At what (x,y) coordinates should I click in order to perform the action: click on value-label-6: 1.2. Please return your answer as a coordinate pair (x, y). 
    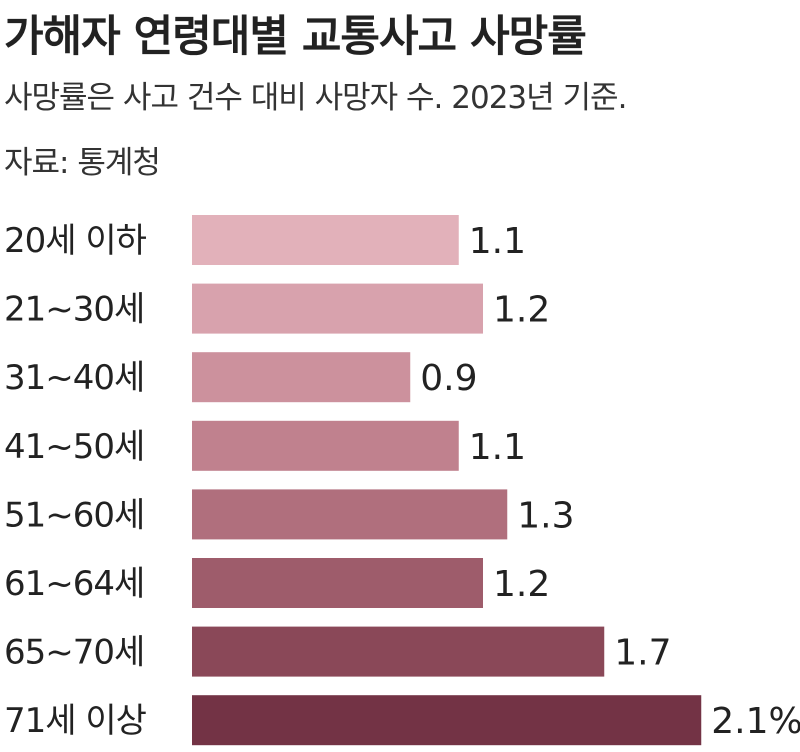
    Looking at the image, I should click on (521, 584).